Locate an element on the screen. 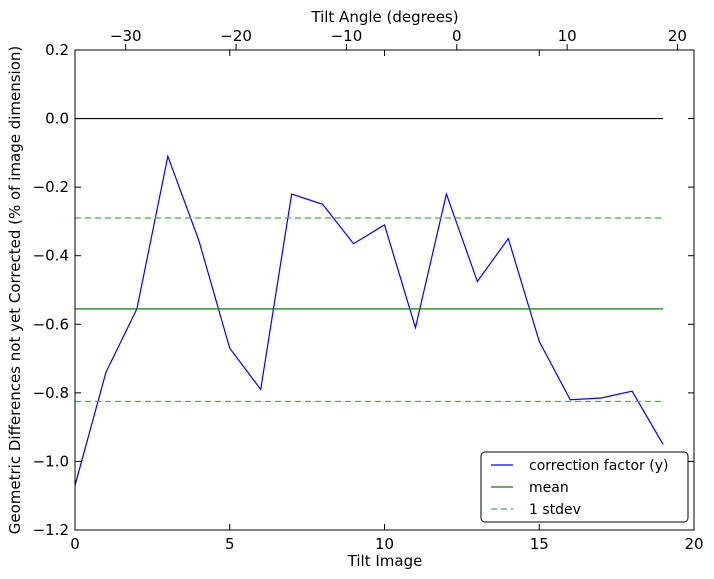 This screenshot has height=579, width=714. y-tick-label: −1.2 is located at coordinates (51, 530).